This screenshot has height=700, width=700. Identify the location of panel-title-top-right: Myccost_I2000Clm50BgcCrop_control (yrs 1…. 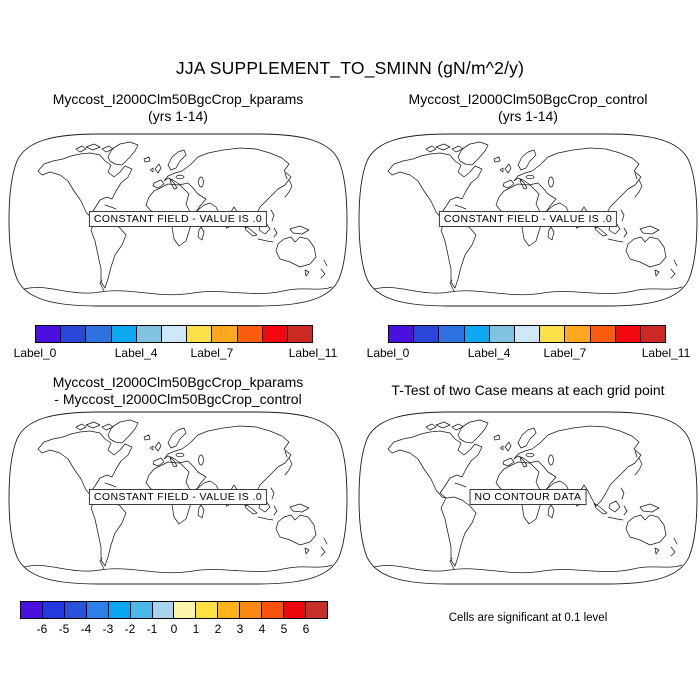
(528, 108).